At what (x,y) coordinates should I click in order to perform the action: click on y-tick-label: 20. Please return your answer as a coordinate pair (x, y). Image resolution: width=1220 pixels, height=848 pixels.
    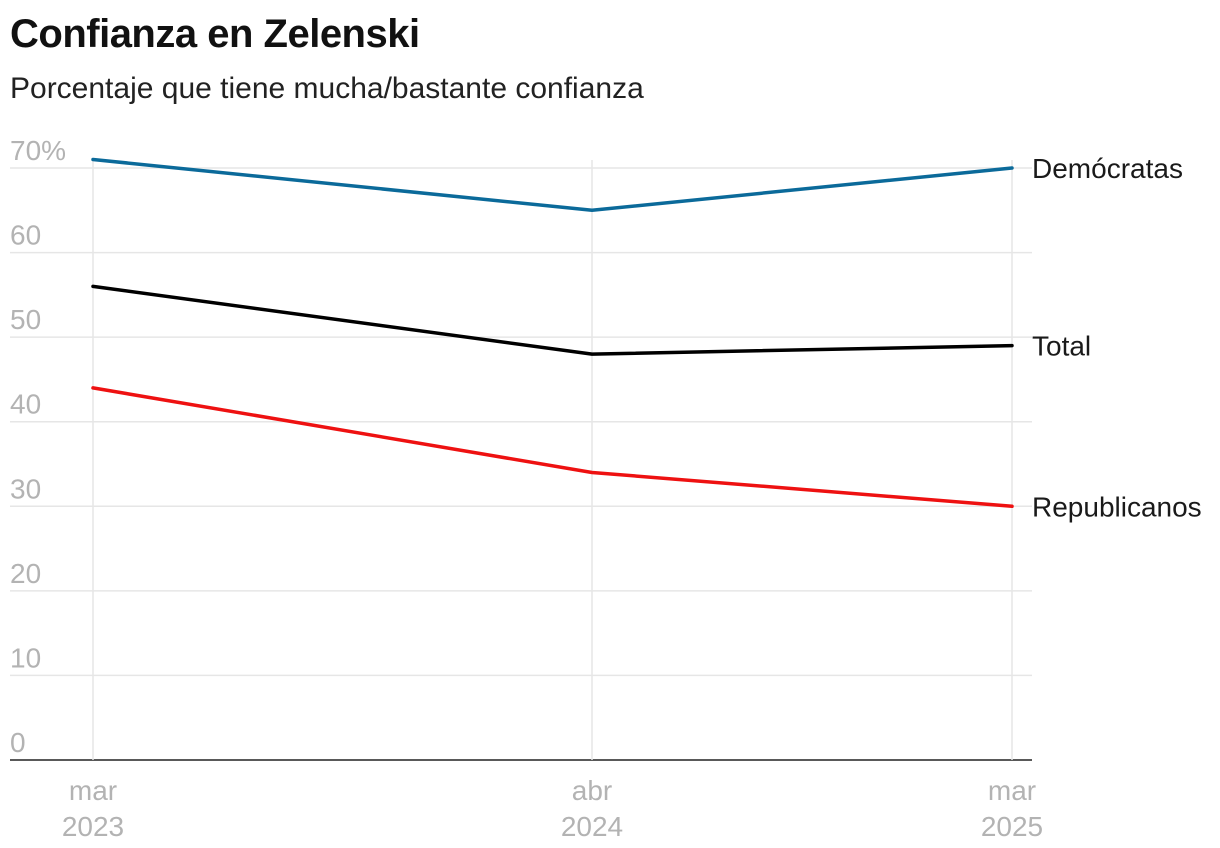
    Looking at the image, I should click on (25, 573).